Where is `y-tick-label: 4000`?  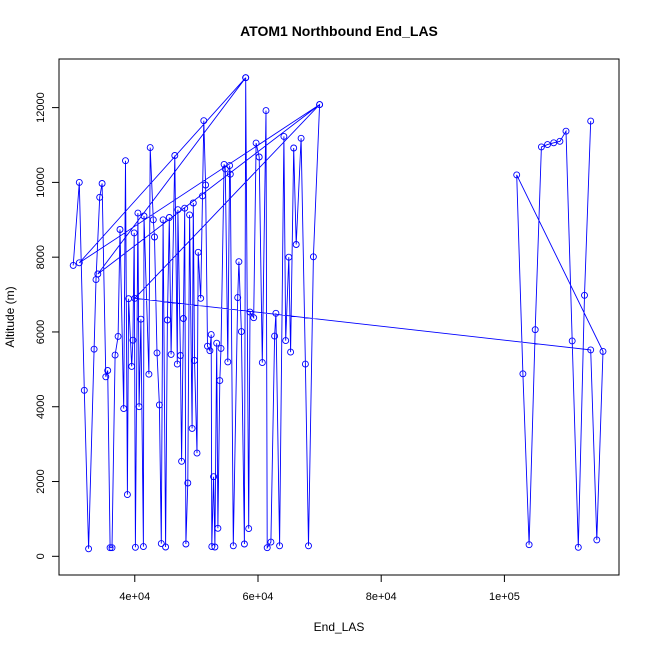 y-tick-label: 4000 is located at coordinates (41, 406).